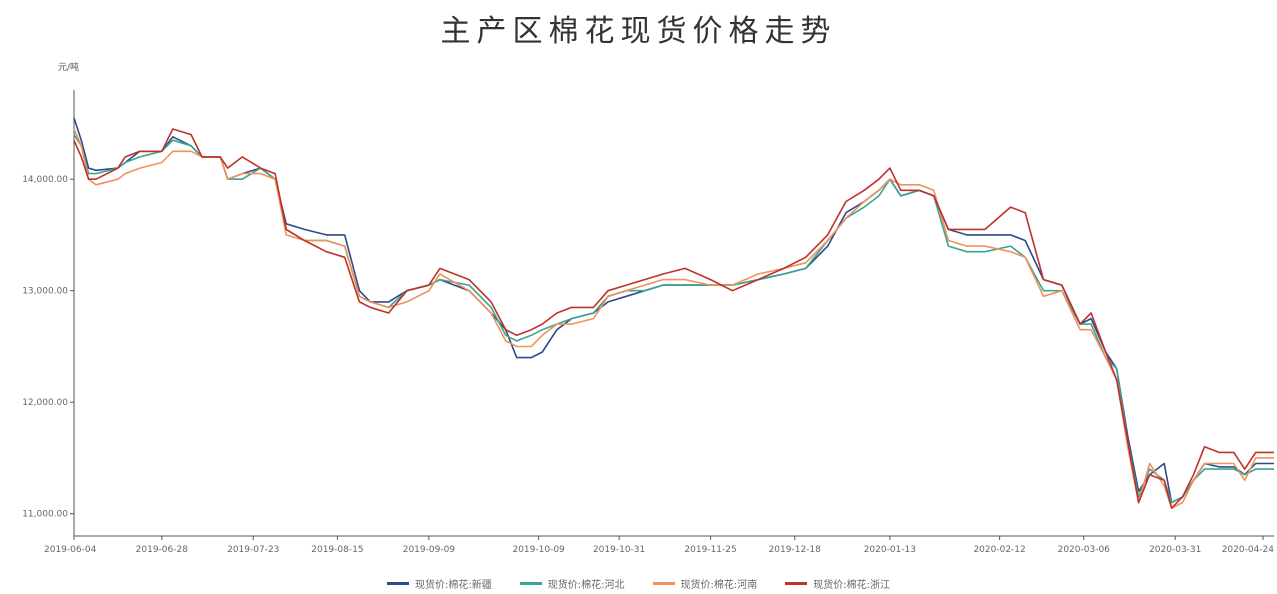  What do you see at coordinates (851, 585) in the screenshot?
I see `legend-label: 现货价:棉花:浙江` at bounding box center [851, 585].